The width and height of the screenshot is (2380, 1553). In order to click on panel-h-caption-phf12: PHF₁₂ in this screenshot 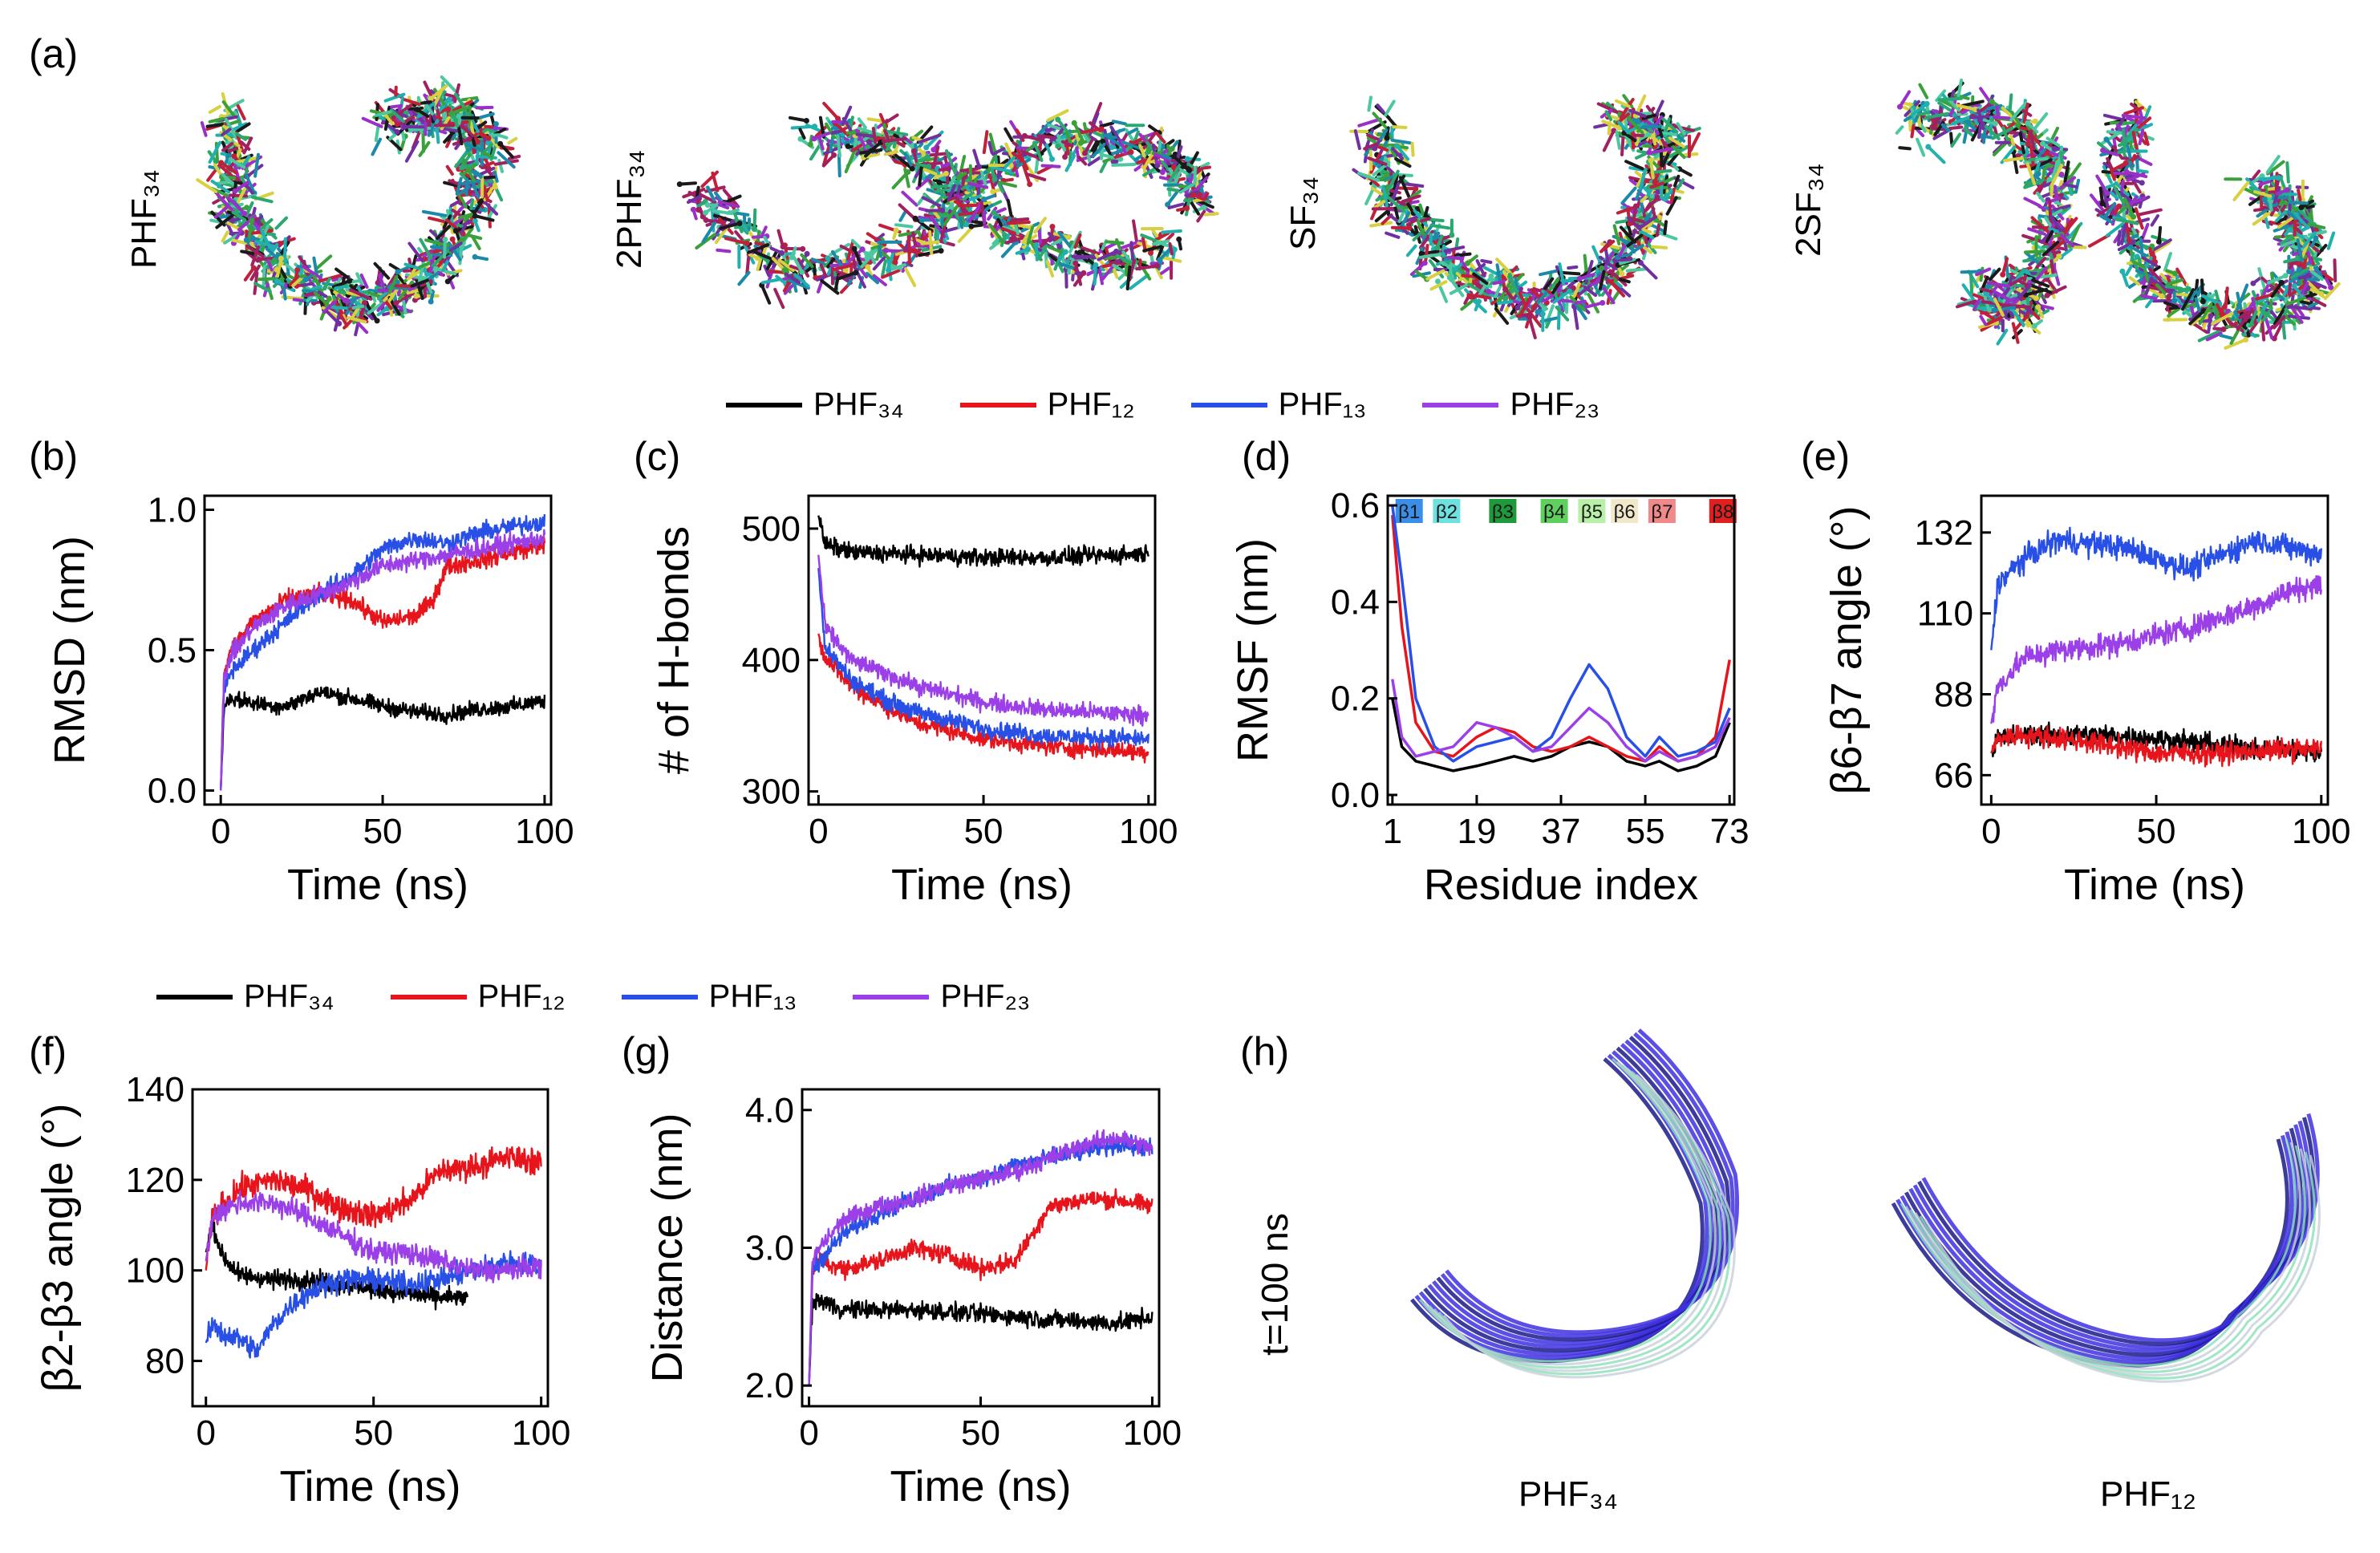, I will do `click(2148, 1494)`.